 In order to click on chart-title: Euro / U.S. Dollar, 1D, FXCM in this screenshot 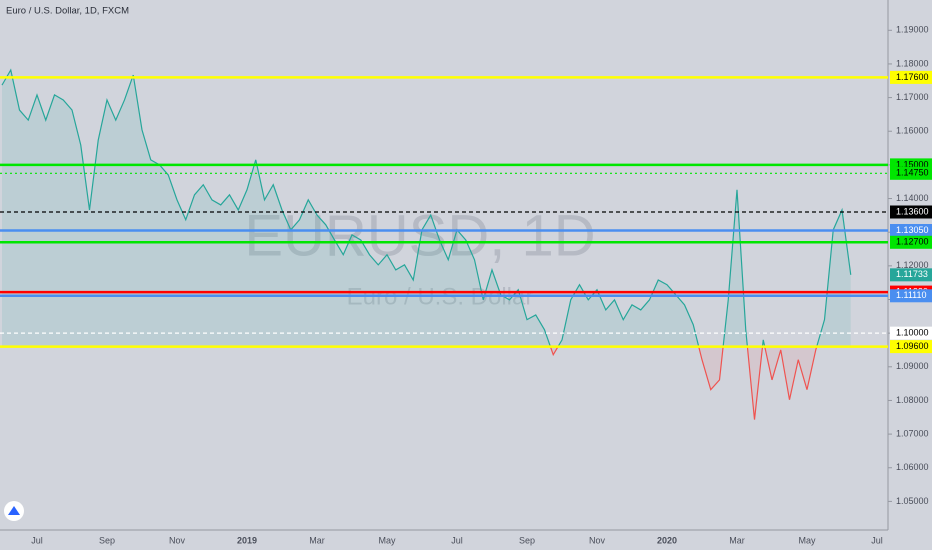, I will do `click(67, 11)`.